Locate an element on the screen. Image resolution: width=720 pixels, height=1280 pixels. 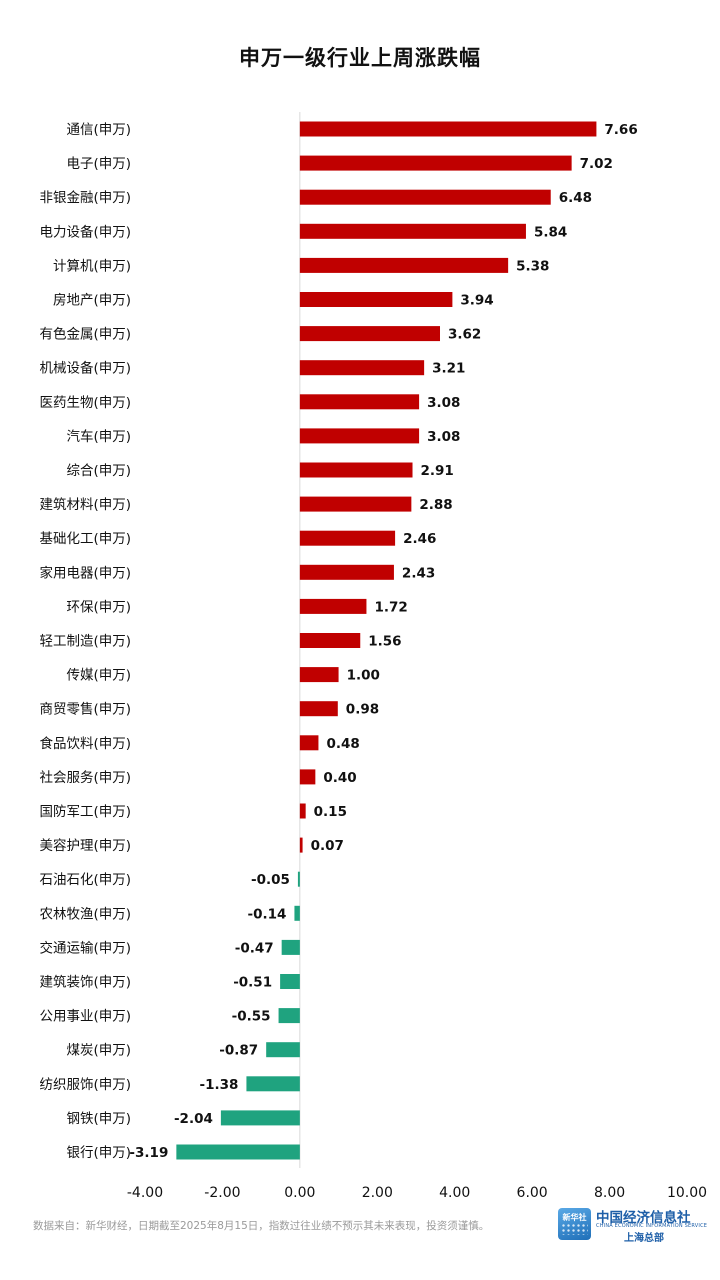
data-label: 0.98 is located at coordinates (362, 710).